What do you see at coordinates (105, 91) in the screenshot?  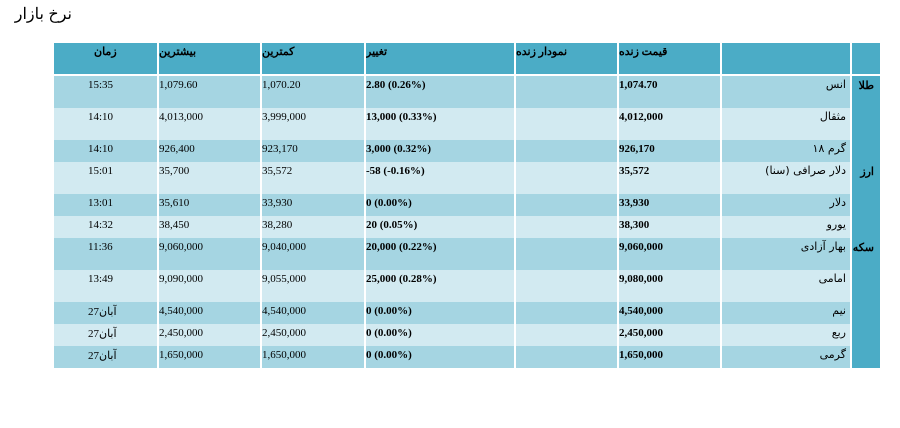 I see `row-time: 15:35` at bounding box center [105, 91].